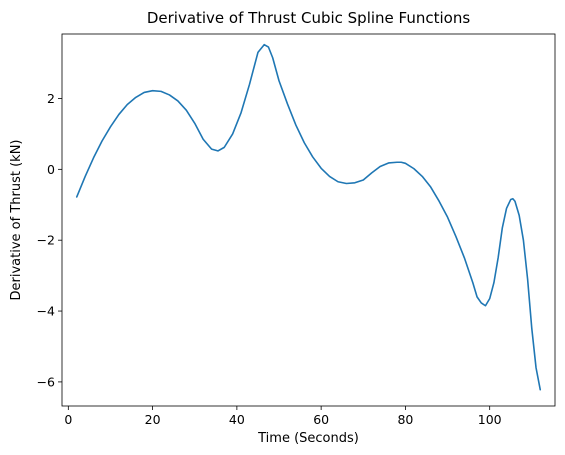 This screenshot has width=565, height=455. What do you see at coordinates (46, 381) in the screenshot?
I see `y-tick-label: −6` at bounding box center [46, 381].